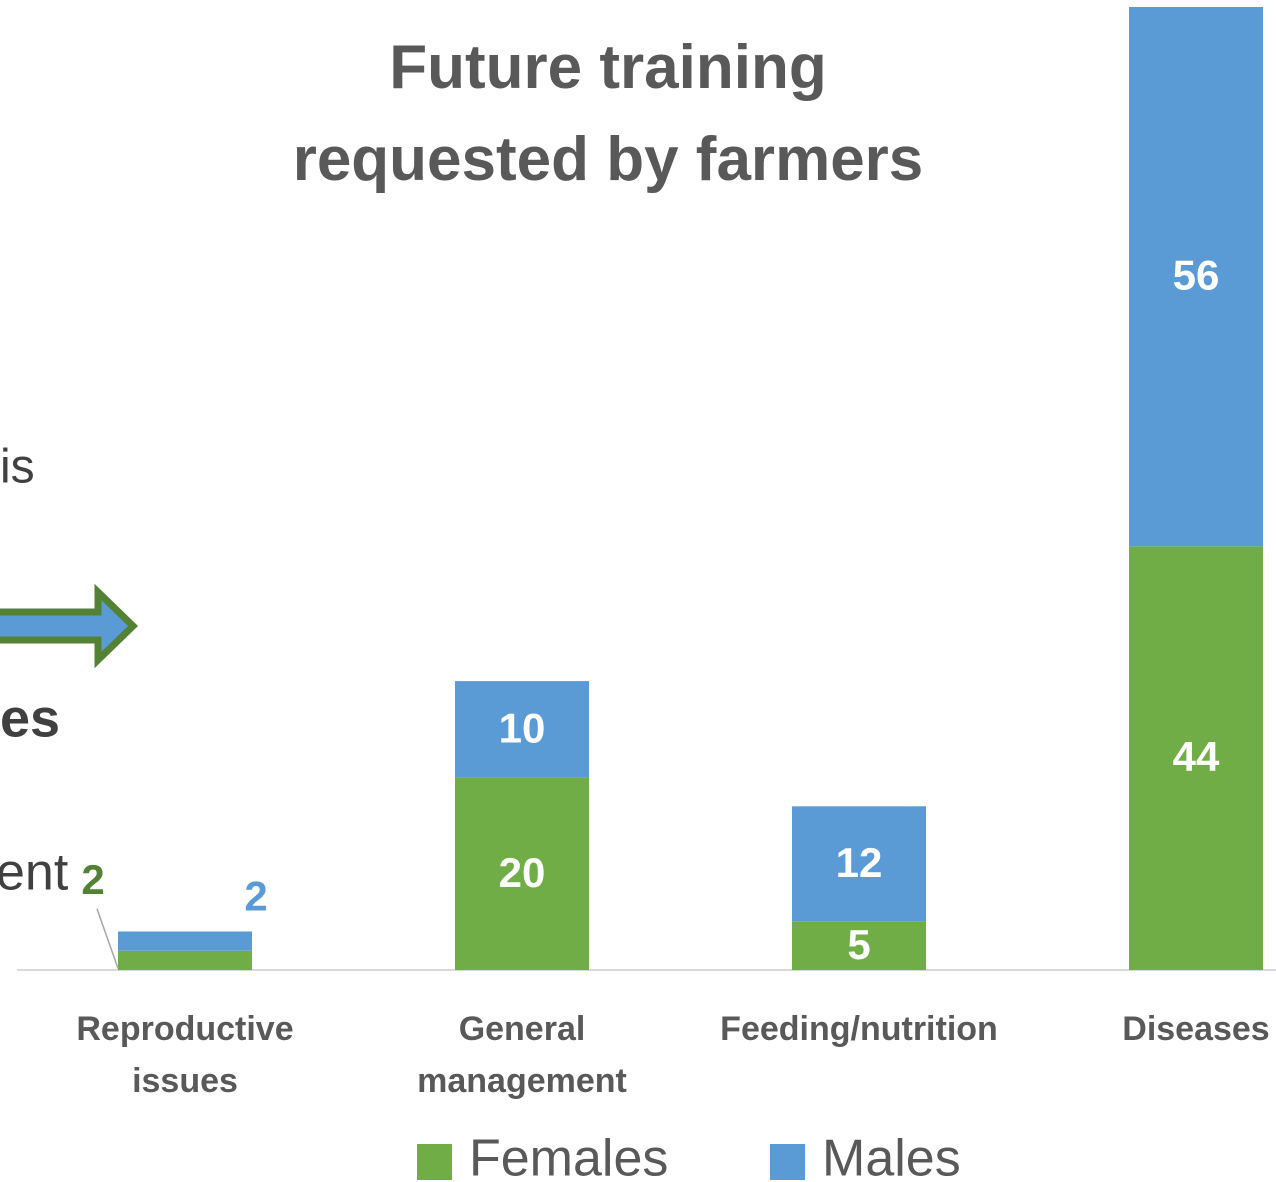  I want to click on arrow, so click(69, 626).